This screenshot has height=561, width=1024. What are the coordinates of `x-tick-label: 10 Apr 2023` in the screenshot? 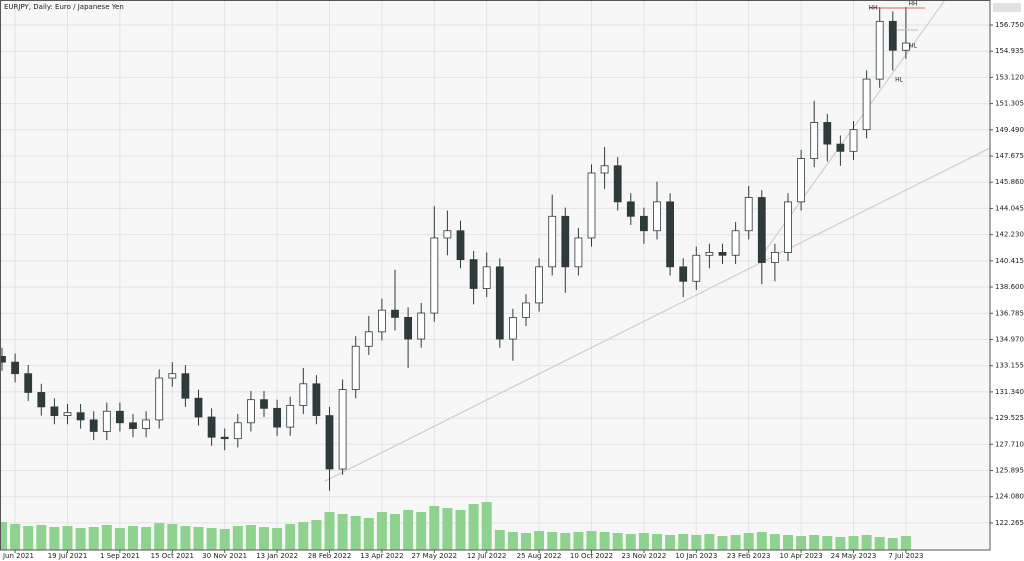 It's located at (800, 556).